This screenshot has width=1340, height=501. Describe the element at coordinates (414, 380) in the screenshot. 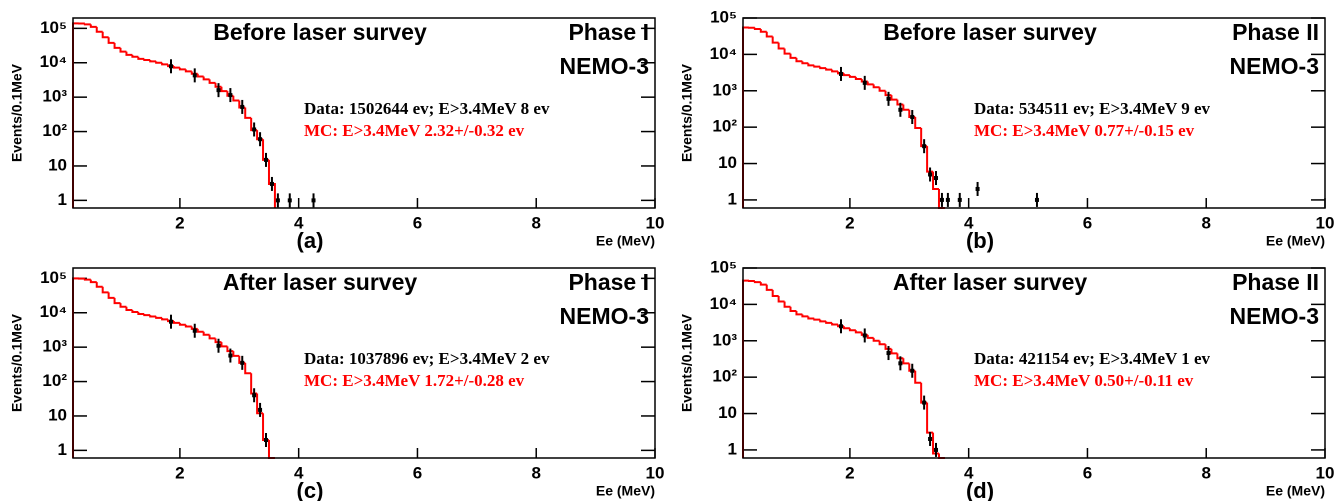

I see `mc-note: MC: E>3.4MeV 1.72+/-0.28 ev` at that location.